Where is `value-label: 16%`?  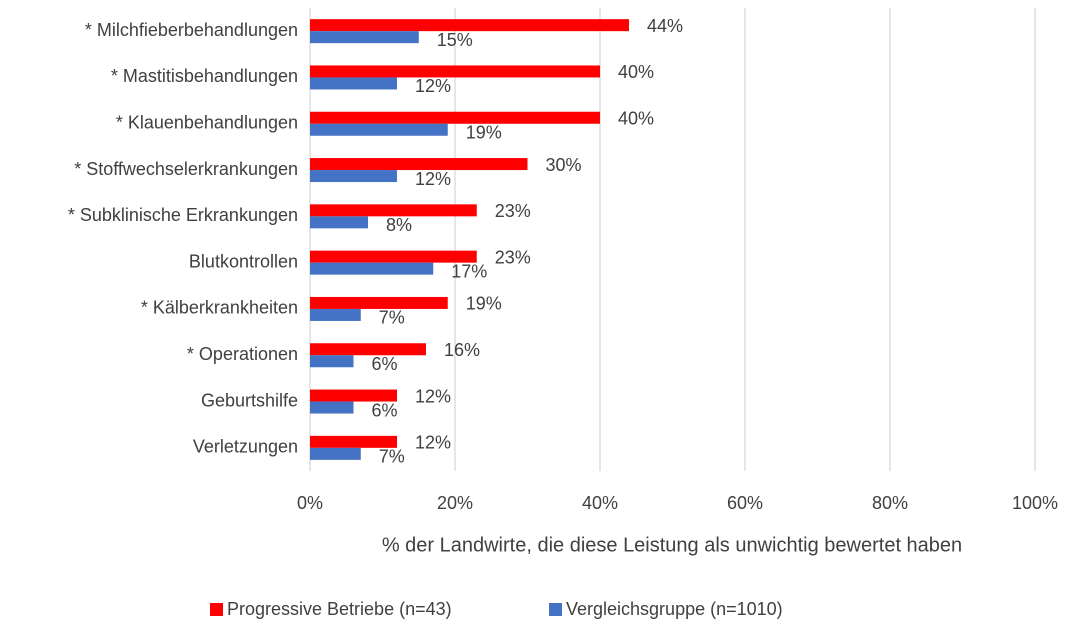 value-label: 16% is located at coordinates (462, 350).